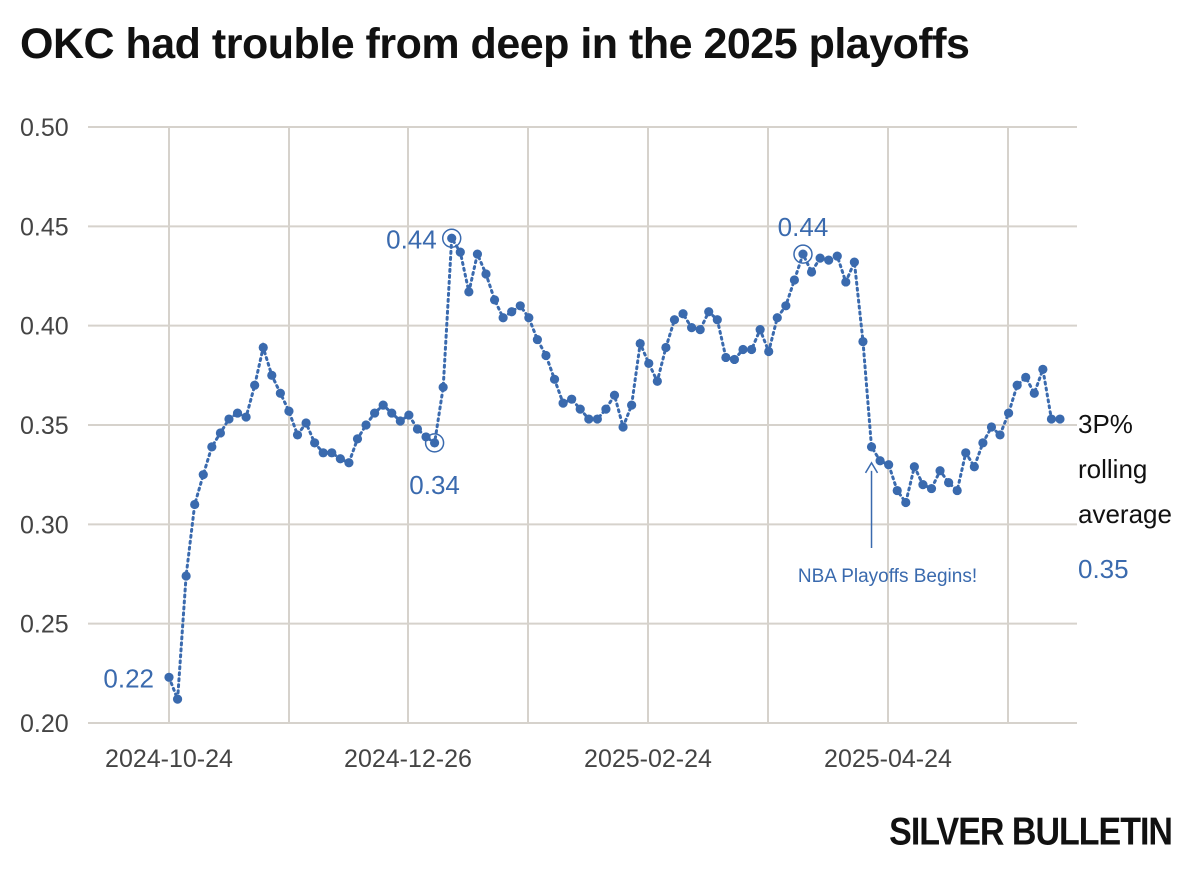 Image resolution: width=1200 pixels, height=881 pixels. I want to click on x-axis-ticks: 2024-10-24 2024-12-26 2025-02-24 2025-04-24, so click(528, 759).